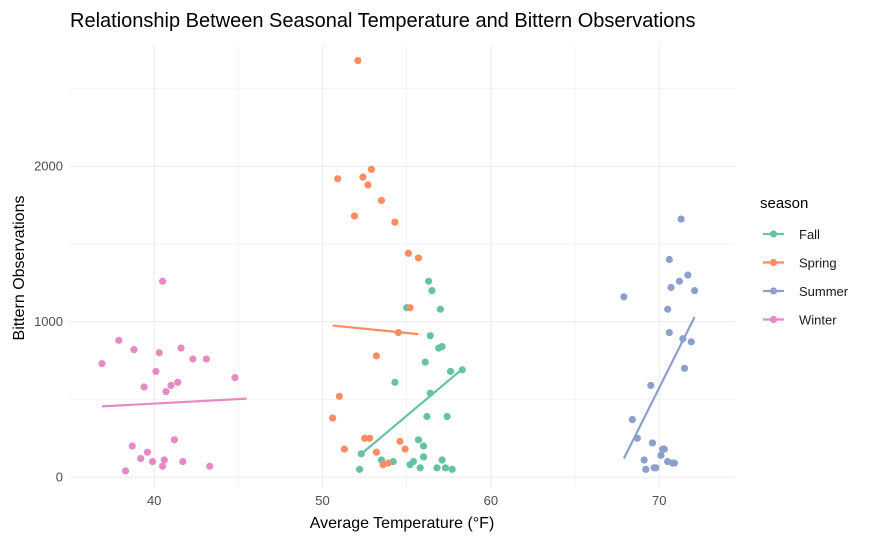 This screenshot has width=875, height=540. I want to click on legend: season Fall Spring Summer Winter, so click(804, 261).